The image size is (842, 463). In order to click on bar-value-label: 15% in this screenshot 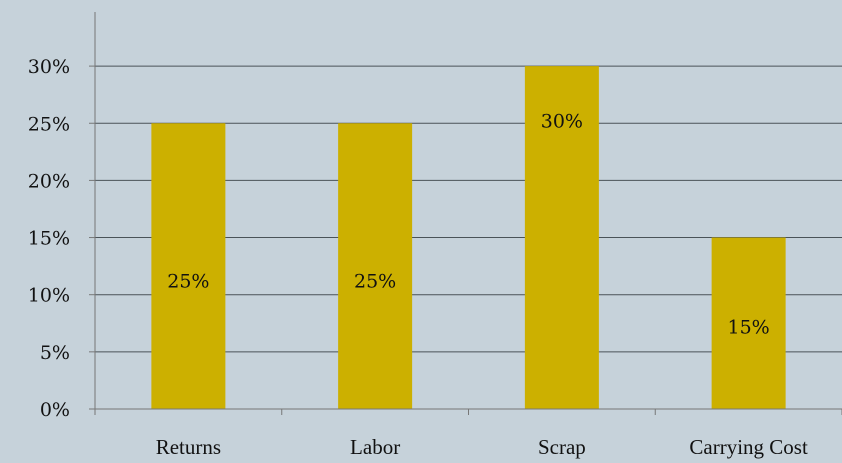, I will do `click(749, 327)`.